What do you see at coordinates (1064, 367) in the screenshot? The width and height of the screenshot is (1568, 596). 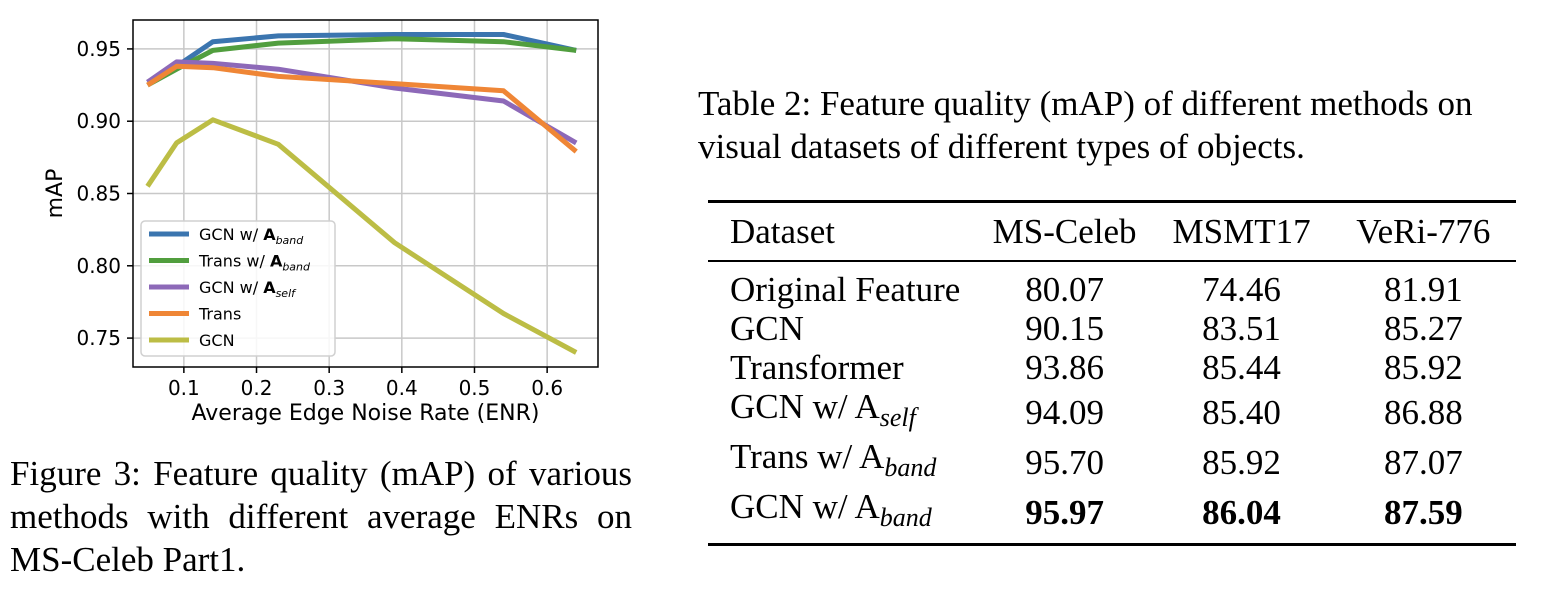 I see `value-cell: 93.86` at bounding box center [1064, 367].